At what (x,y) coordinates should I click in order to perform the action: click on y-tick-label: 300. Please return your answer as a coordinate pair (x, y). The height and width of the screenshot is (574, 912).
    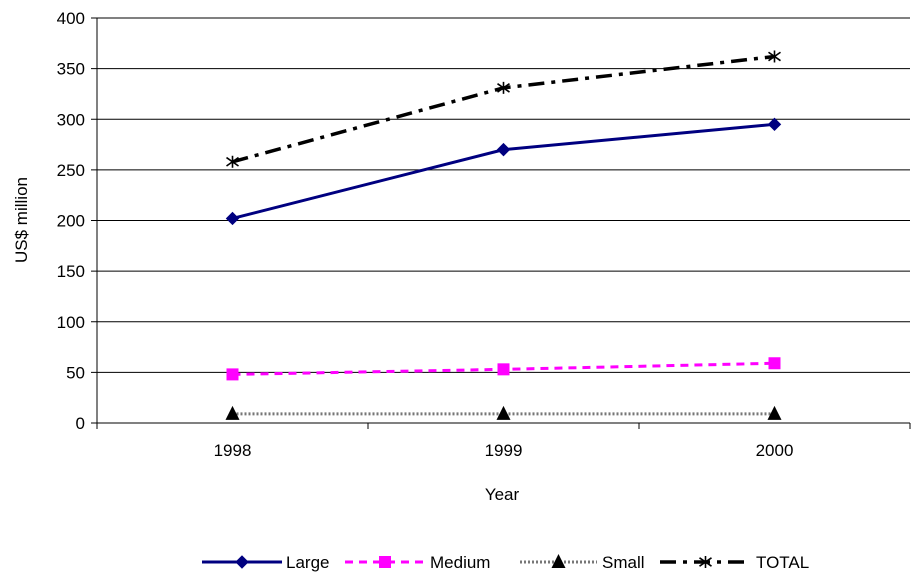
    Looking at the image, I should click on (71, 119).